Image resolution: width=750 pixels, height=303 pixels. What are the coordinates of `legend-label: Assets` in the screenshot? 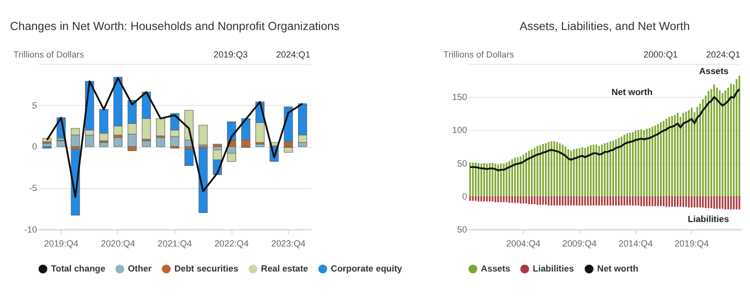 It's located at (495, 269).